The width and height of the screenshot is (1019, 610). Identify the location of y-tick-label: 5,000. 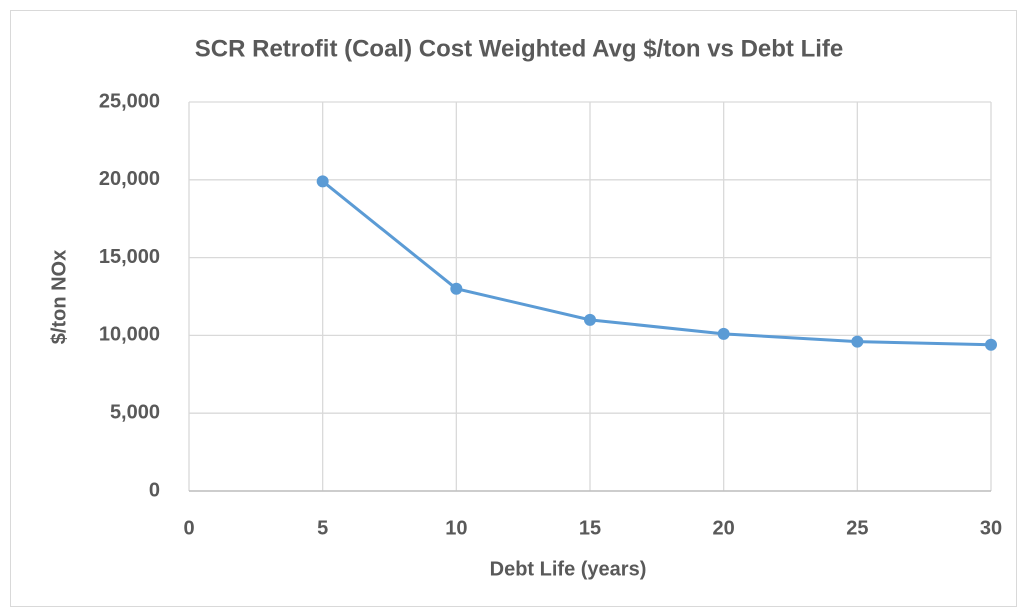
(135, 412).